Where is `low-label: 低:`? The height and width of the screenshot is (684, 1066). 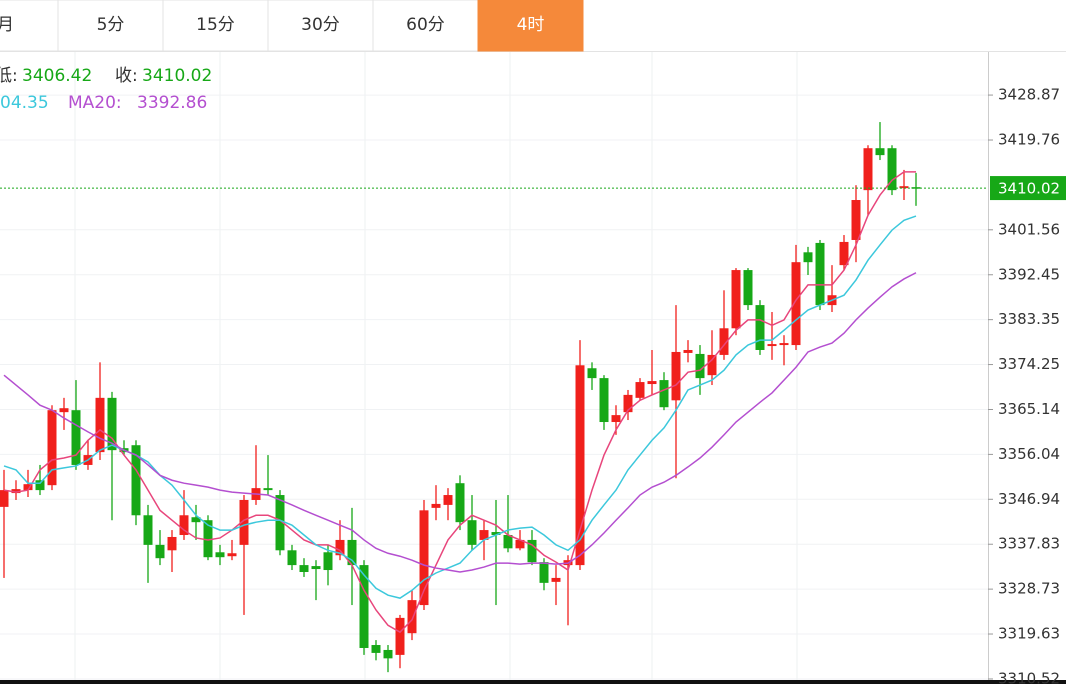 low-label: 低: is located at coordinates (9, 76).